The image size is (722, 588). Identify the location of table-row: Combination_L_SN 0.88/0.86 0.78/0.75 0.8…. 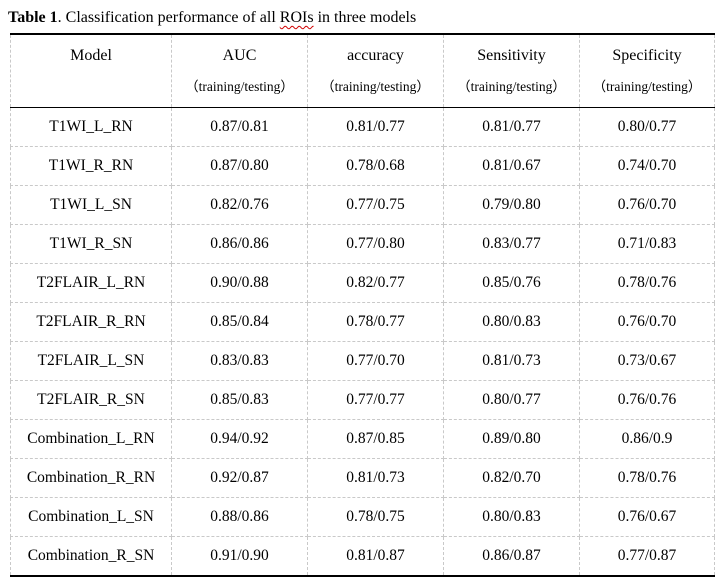
(362, 517).